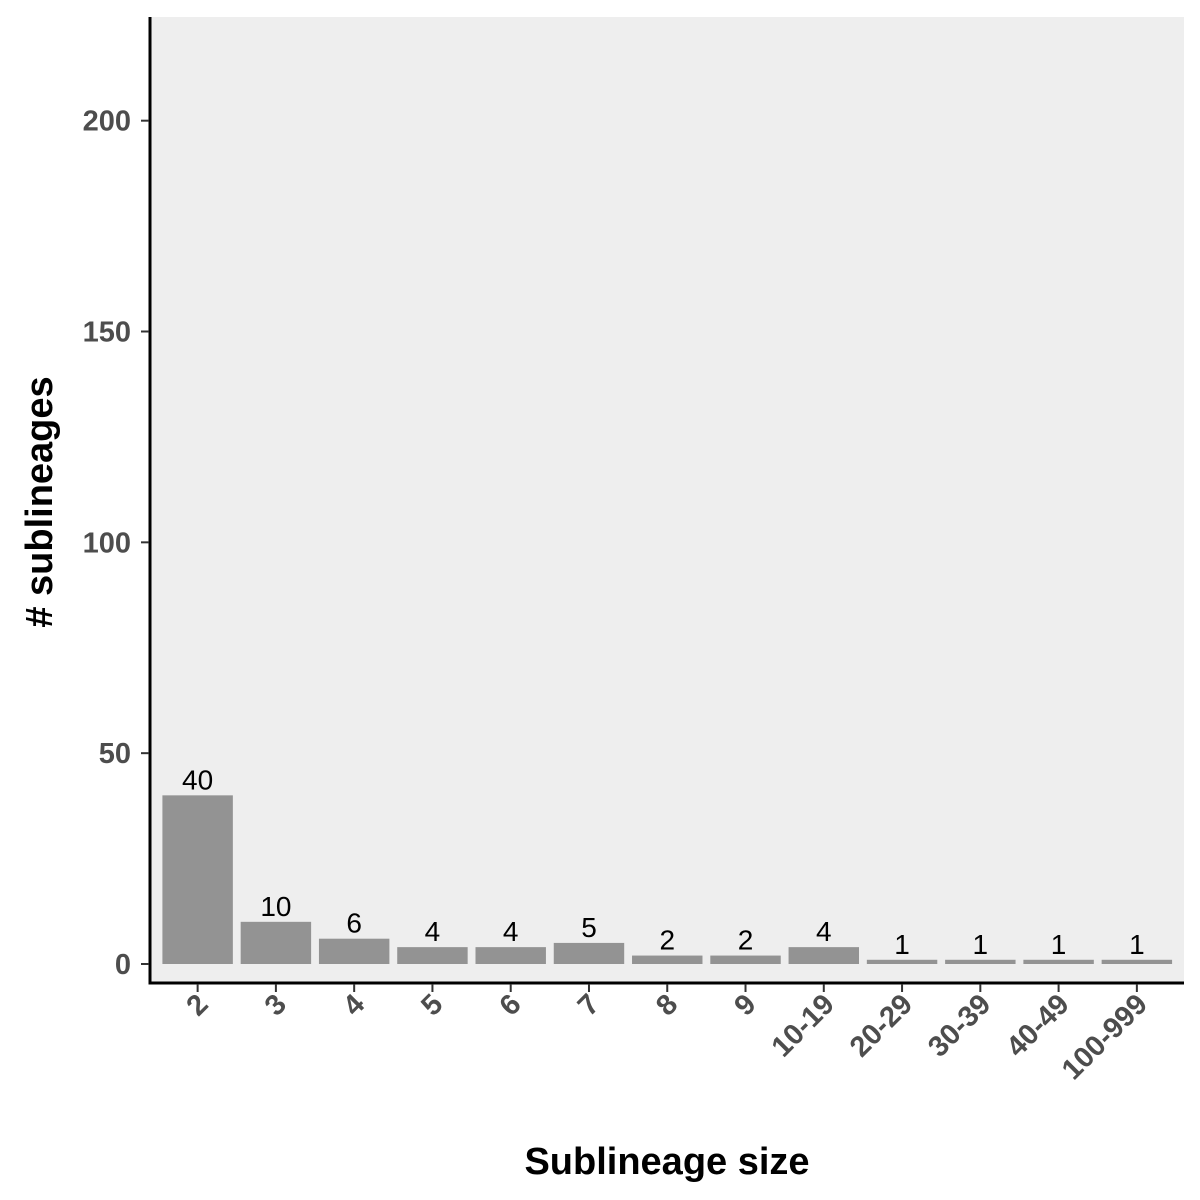 This screenshot has width=1200, height=1200. What do you see at coordinates (198, 1005) in the screenshot?
I see `x-tick-label: 2` at bounding box center [198, 1005].